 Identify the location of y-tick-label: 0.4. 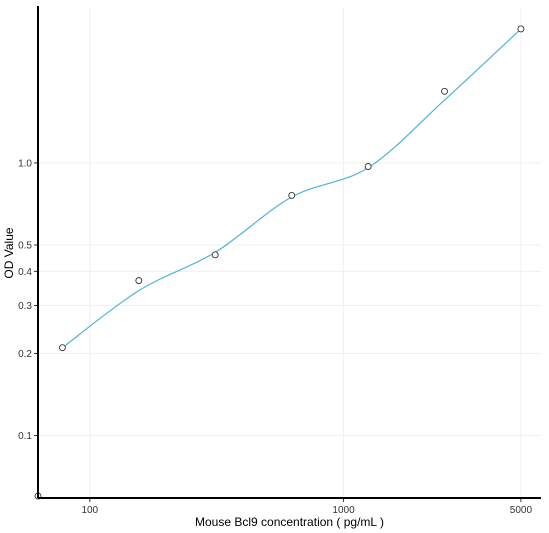
(25, 272).